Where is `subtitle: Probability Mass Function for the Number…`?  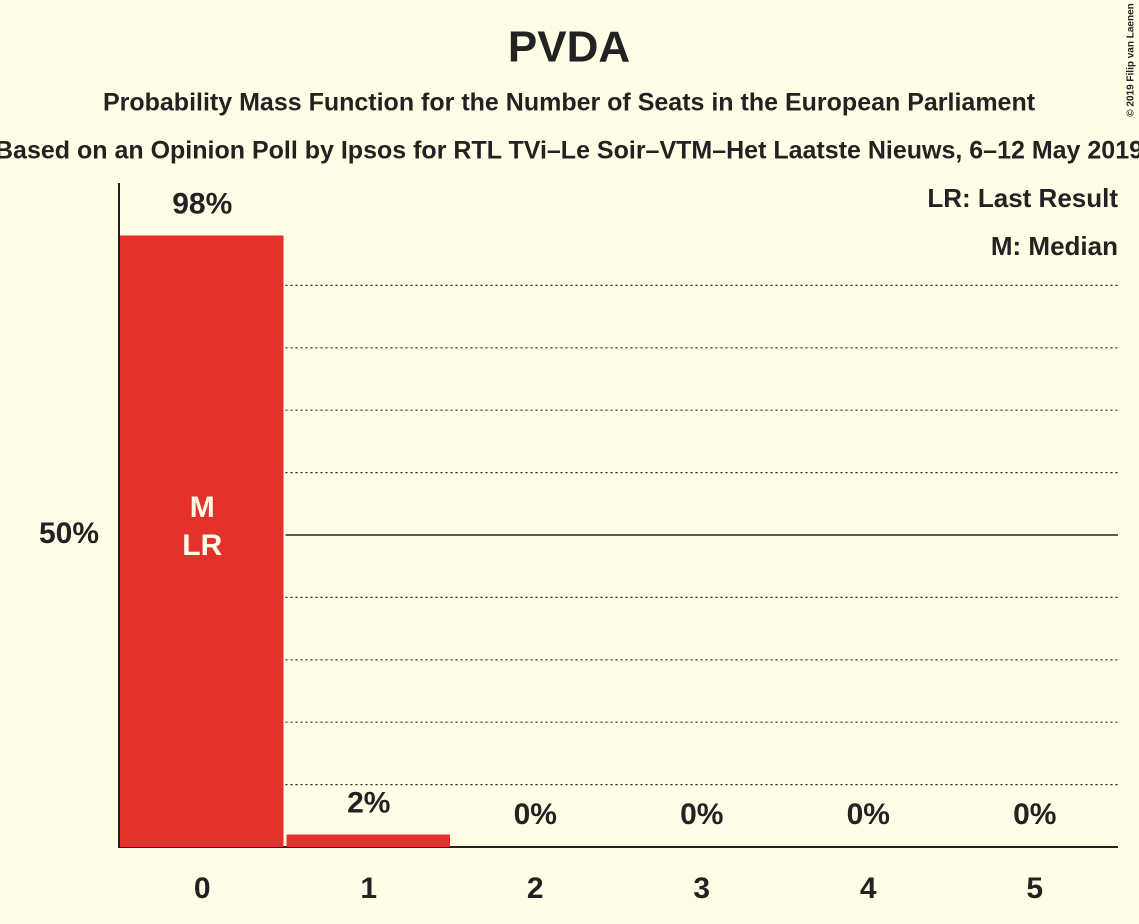 subtitle: Probability Mass Function for the Number… is located at coordinates (569, 103).